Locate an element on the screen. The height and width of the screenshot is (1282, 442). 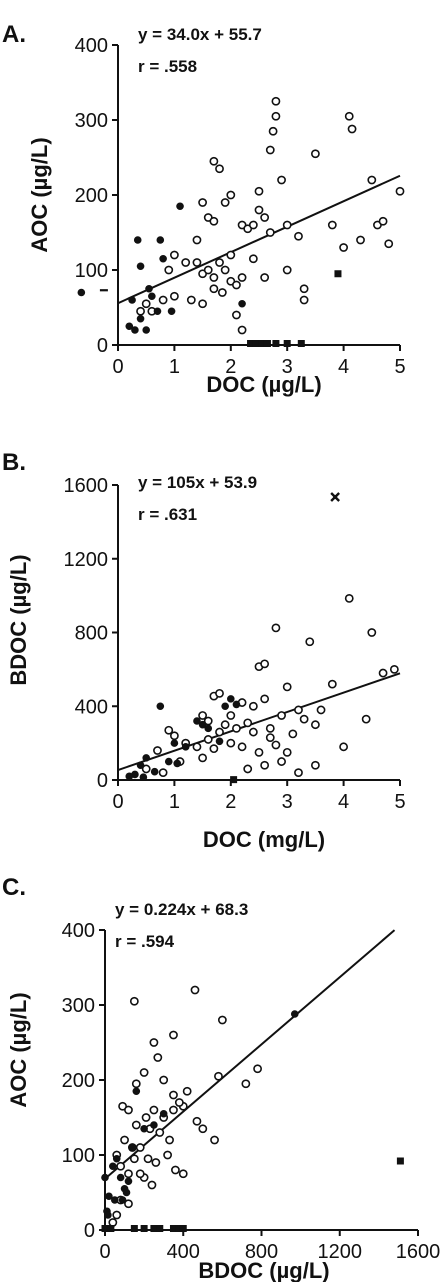
panel-c-y-tick-label: 0 is located at coordinates (89, 1231).